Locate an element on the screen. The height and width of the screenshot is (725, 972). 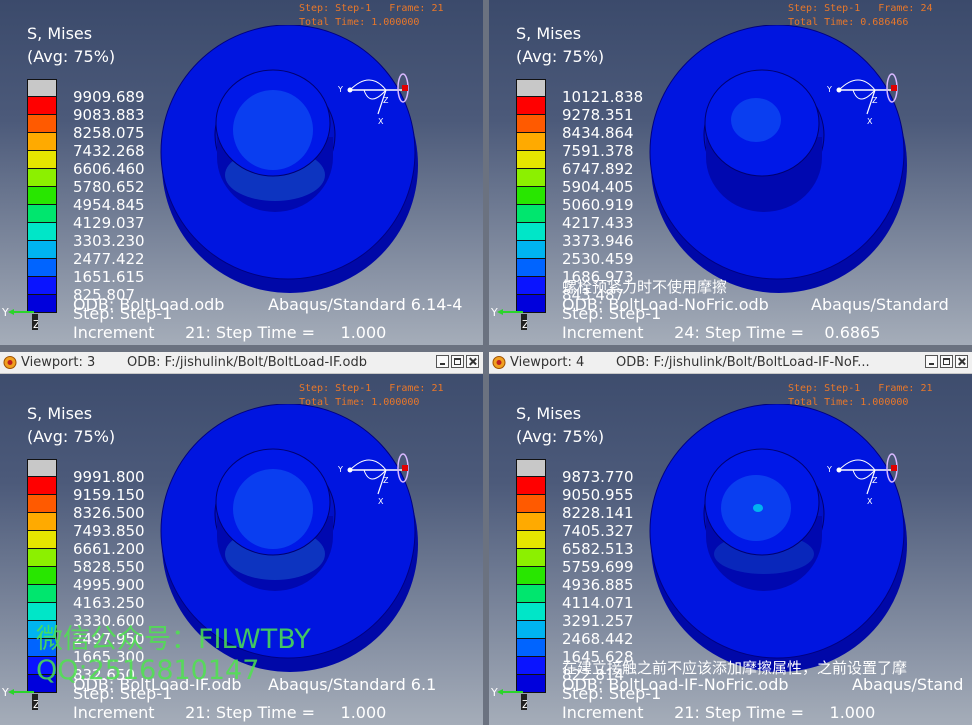
legend-value: 2477.422 is located at coordinates (109, 259).